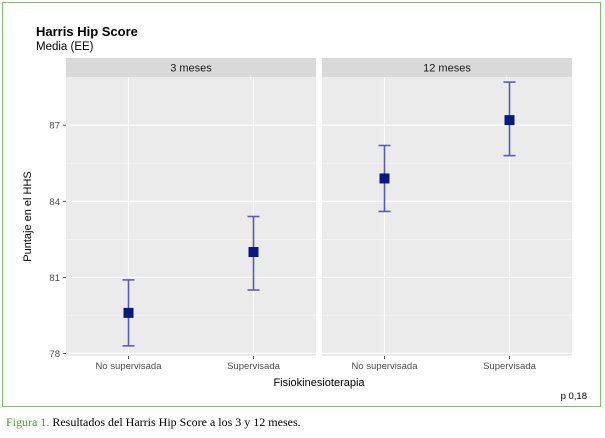 The width and height of the screenshot is (605, 438). I want to click on y-tick-label: 87, so click(54, 126).